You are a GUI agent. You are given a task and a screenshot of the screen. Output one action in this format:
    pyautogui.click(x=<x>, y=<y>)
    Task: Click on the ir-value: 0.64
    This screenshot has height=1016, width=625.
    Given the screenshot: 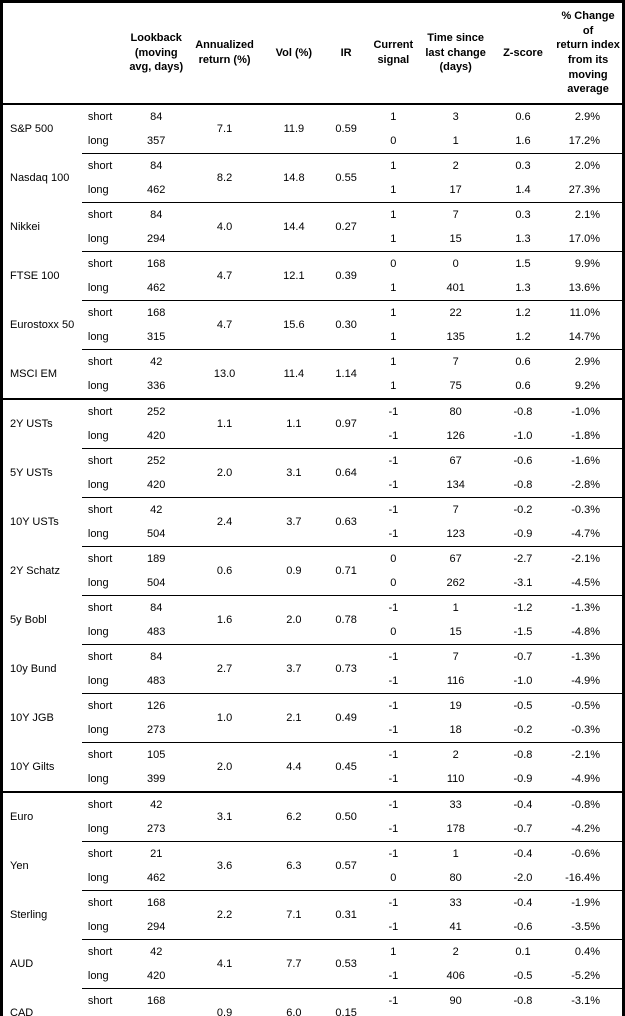 What is the action you would take?
    pyautogui.click(x=346, y=473)
    